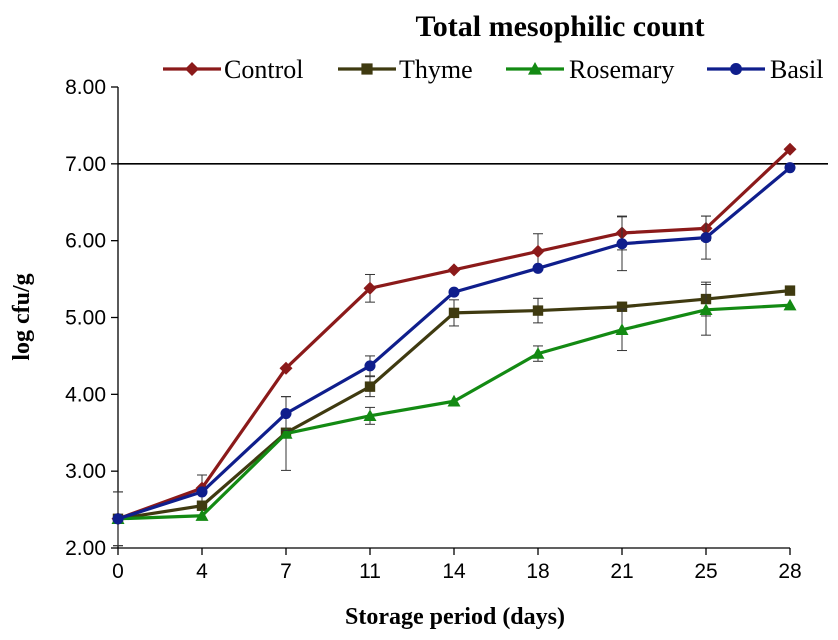  Describe the element at coordinates (192, 69) in the screenshot. I see `legend-marker-control` at that location.